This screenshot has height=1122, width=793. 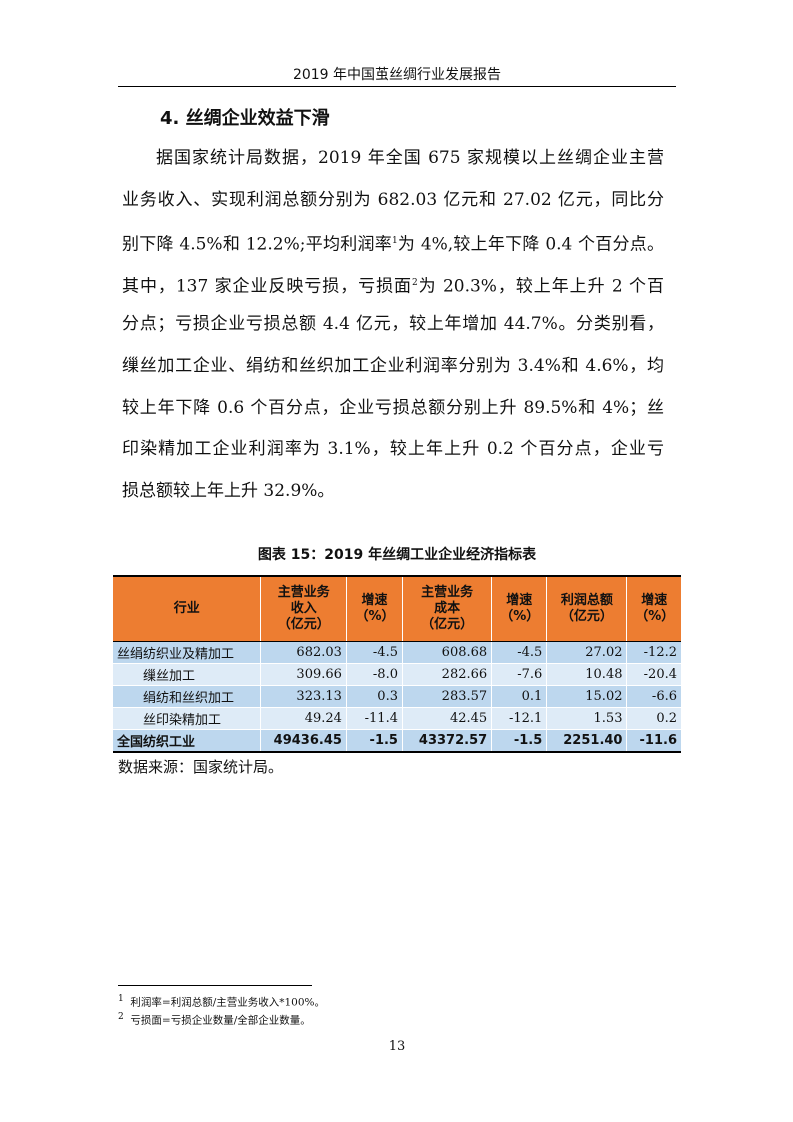 What do you see at coordinates (519, 718) in the screenshot?
I see `table-cell: -12.1` at bounding box center [519, 718].